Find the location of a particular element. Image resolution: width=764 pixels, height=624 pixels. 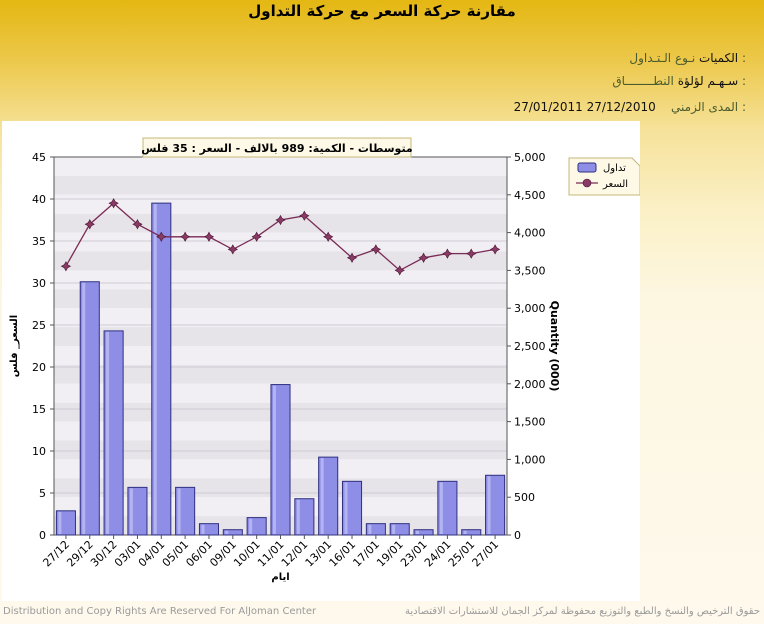

date-range-label: المدى الزمني : is located at coordinates (708, 107).